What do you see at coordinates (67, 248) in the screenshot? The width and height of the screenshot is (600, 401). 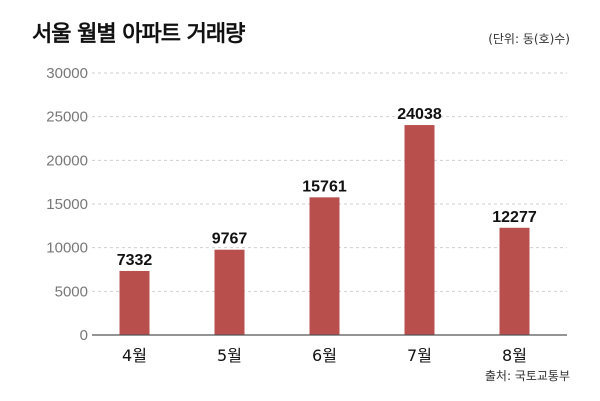 I see `y-tick-label: 10000` at bounding box center [67, 248].